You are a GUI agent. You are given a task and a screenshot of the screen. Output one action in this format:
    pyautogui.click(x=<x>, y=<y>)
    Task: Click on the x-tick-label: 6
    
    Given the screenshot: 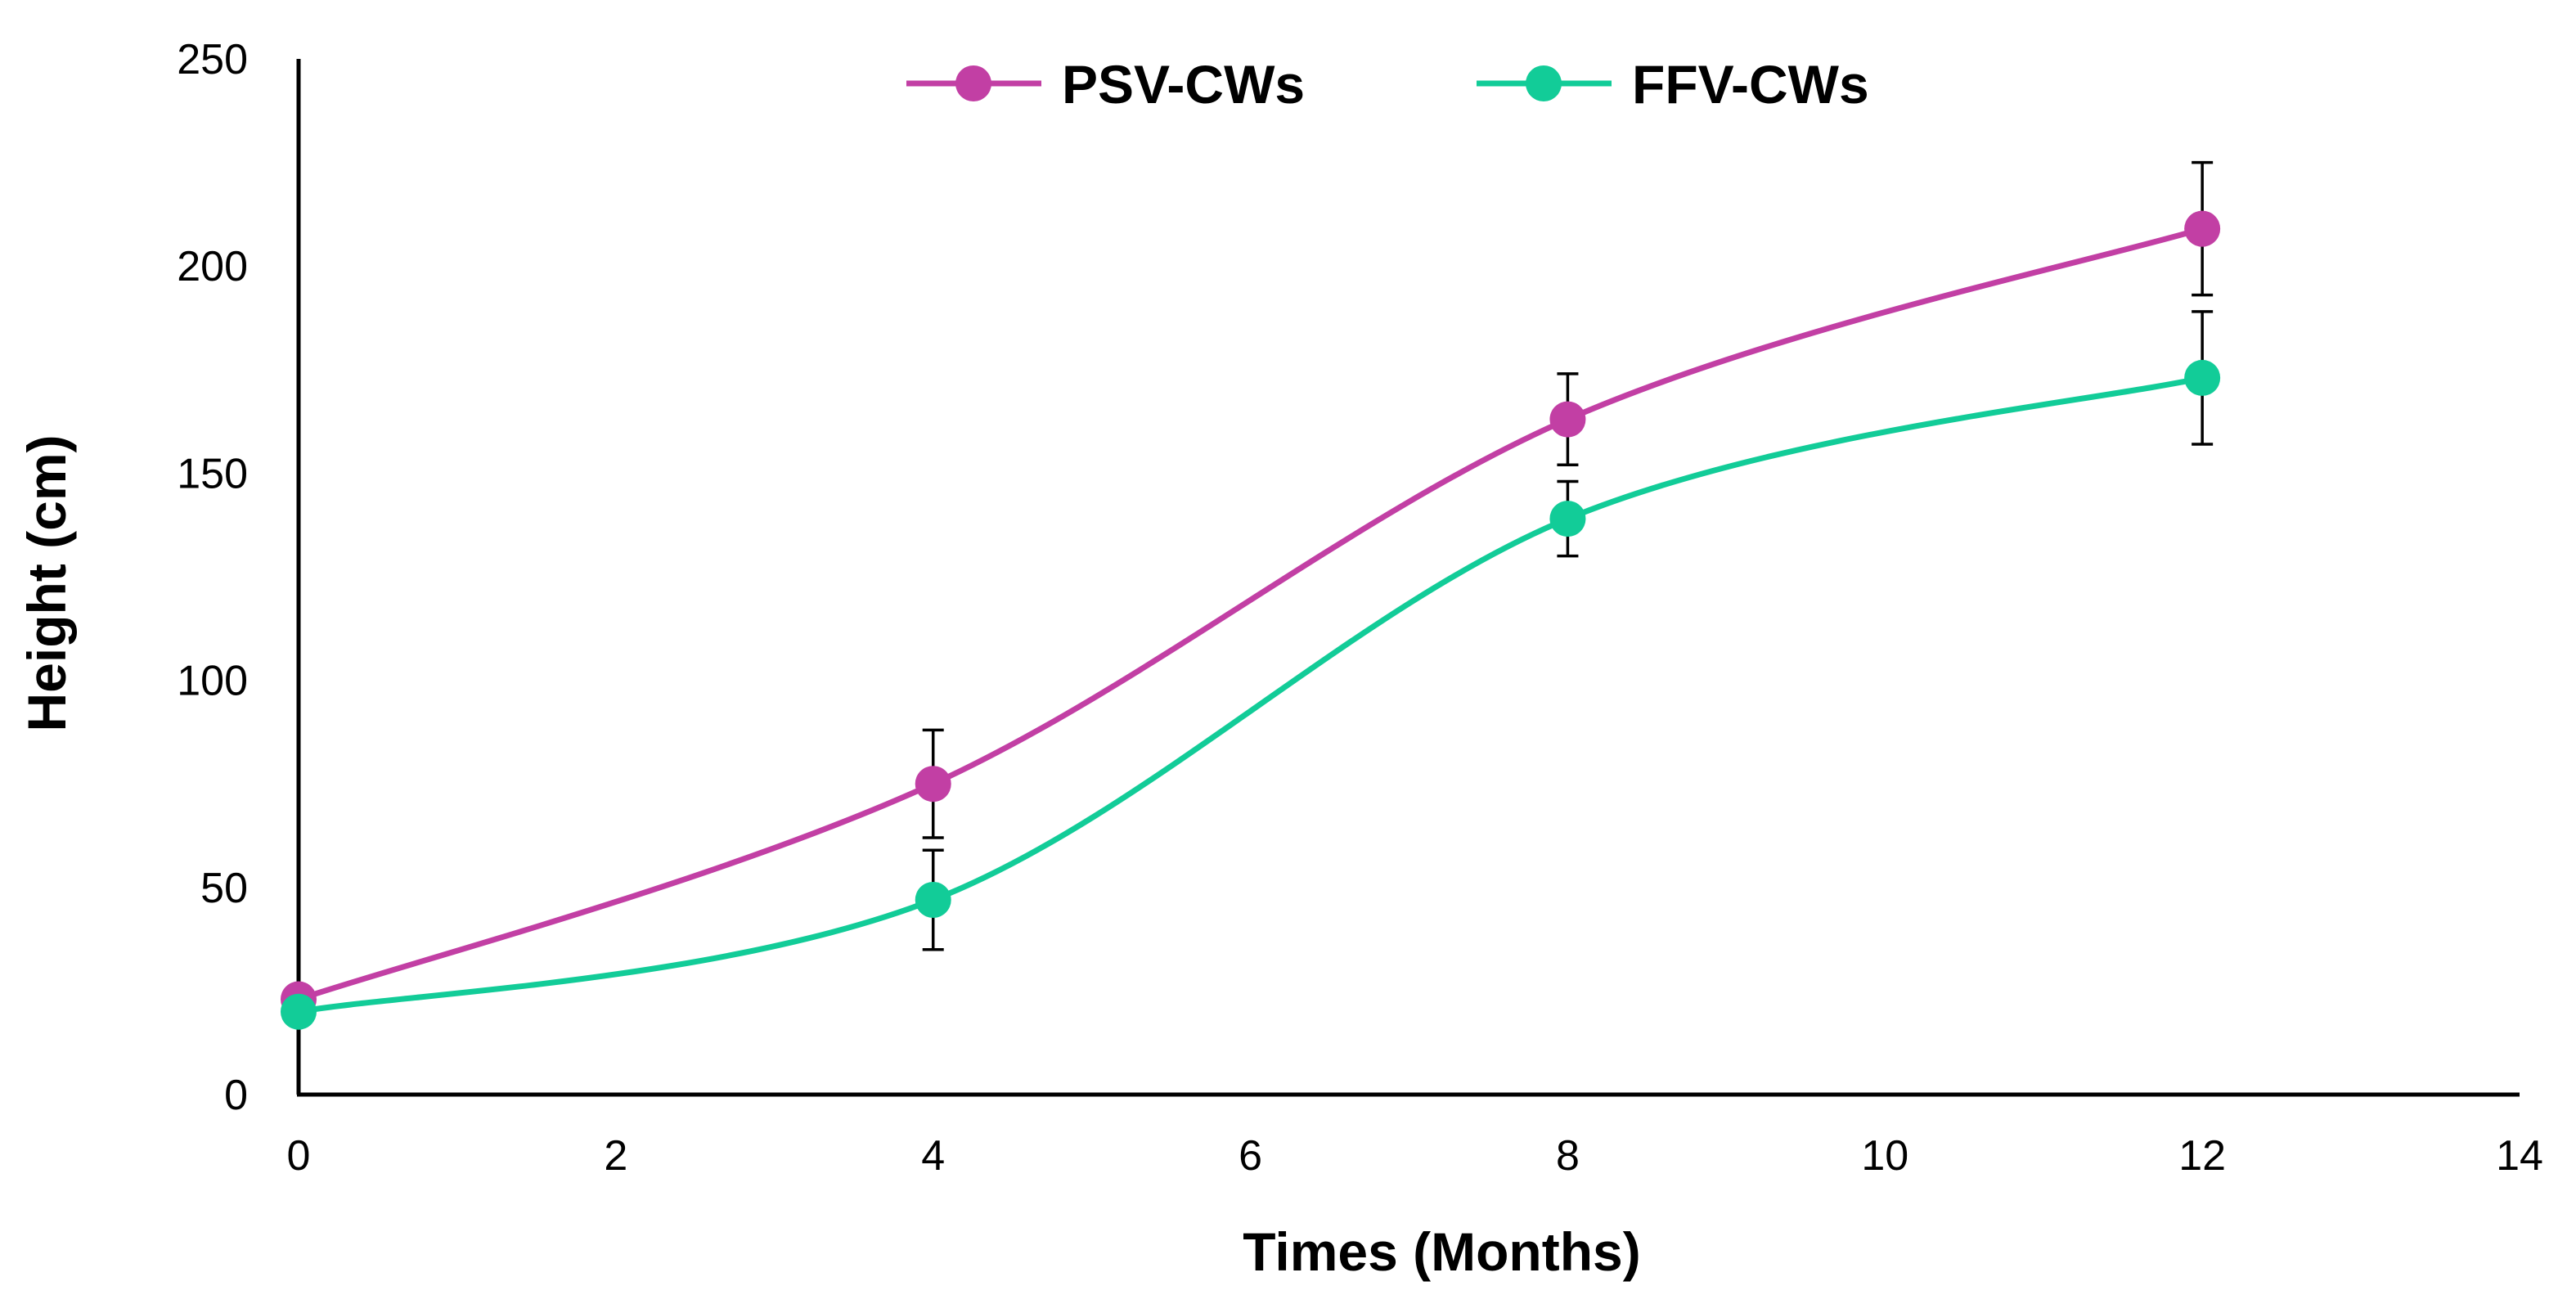 What is the action you would take?
    pyautogui.click(x=1251, y=1156)
    